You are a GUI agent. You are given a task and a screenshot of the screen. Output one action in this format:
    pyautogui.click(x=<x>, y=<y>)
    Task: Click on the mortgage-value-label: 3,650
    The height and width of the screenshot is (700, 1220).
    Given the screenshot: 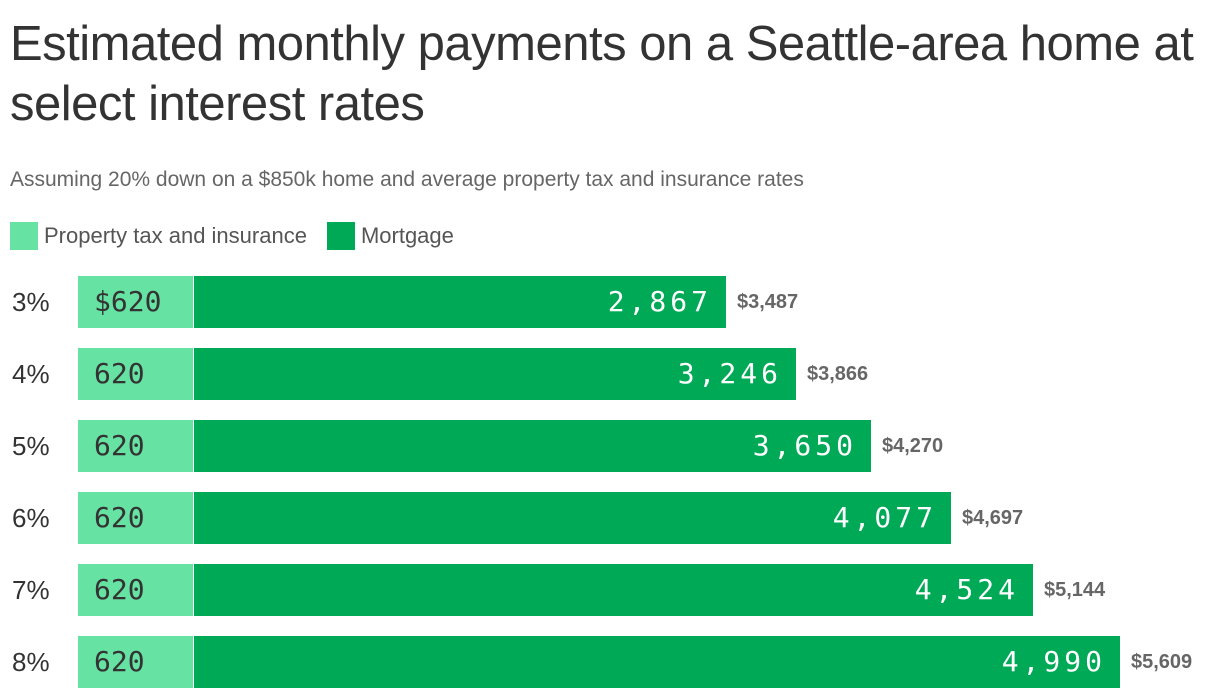 What is the action you would take?
    pyautogui.click(x=804, y=445)
    